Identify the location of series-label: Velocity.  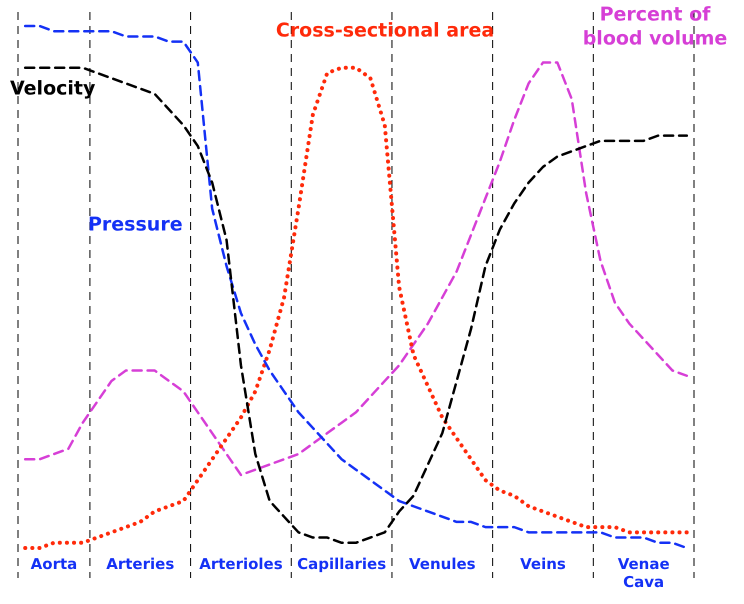
(53, 88).